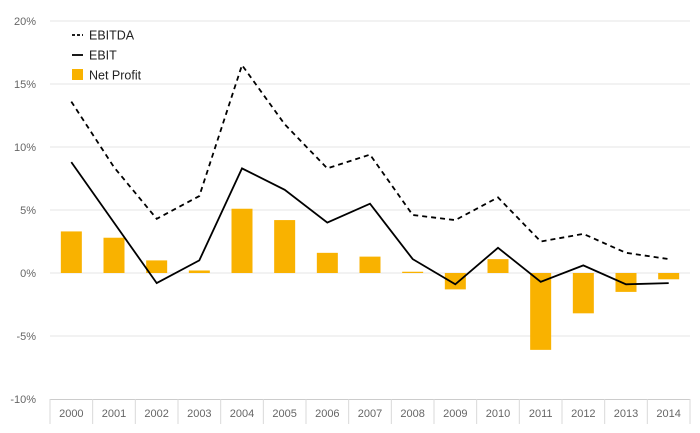 The height and width of the screenshot is (433, 700). What do you see at coordinates (25, 22) in the screenshot?
I see `y-tick-label: 20%` at bounding box center [25, 22].